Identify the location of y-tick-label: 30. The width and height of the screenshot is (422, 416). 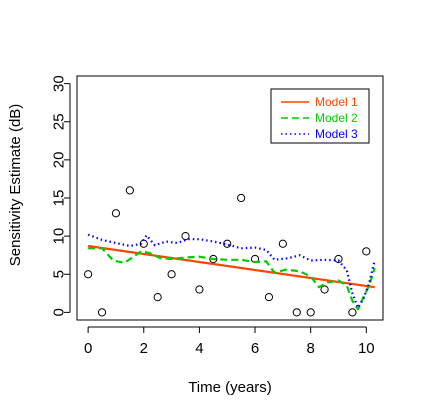
(59, 83).